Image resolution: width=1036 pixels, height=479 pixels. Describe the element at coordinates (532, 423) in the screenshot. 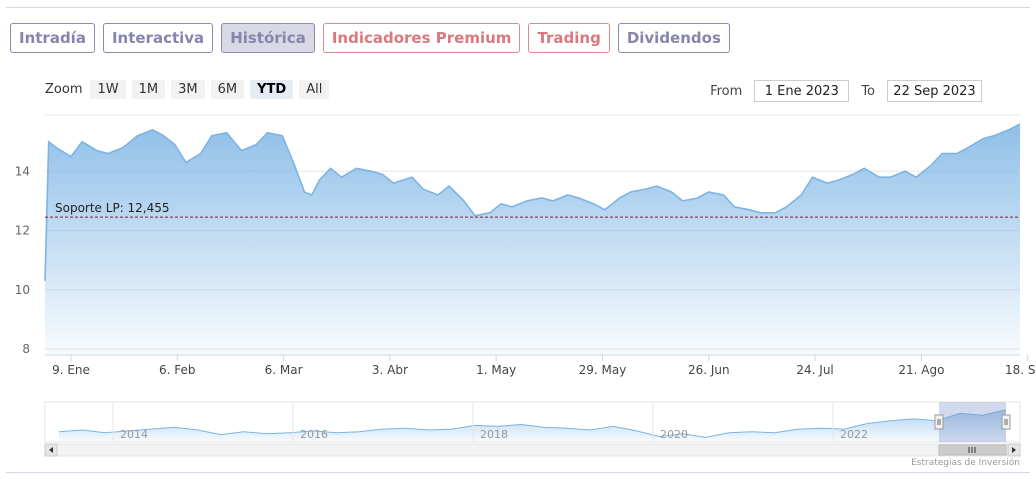

I see `navigator-line` at that location.